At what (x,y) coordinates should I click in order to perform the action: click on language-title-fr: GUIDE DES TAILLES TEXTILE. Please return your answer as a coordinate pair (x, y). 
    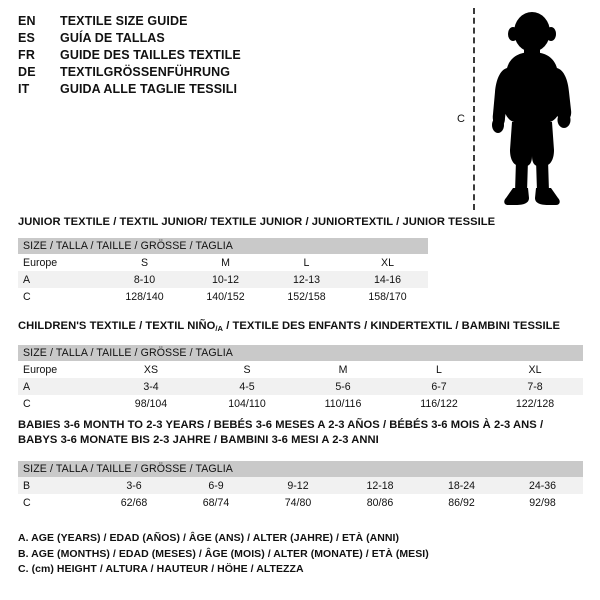
    Looking at the image, I should click on (150, 55).